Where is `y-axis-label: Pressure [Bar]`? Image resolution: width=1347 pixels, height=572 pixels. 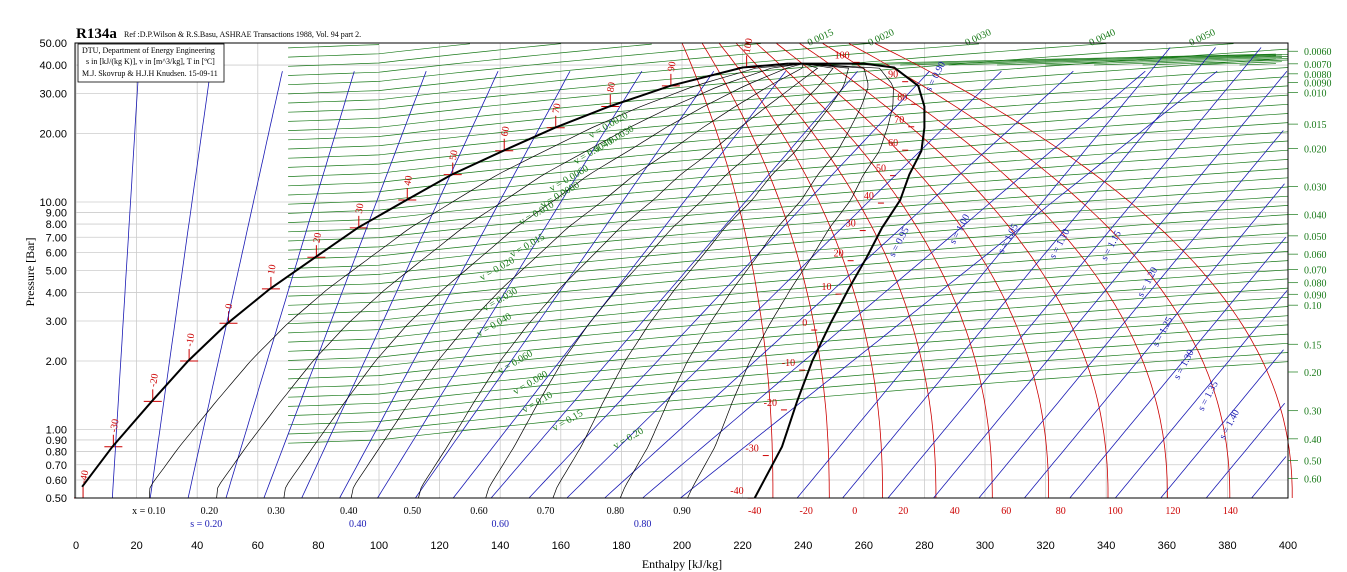
y-axis-label: Pressure [Bar] is located at coordinates (30, 272).